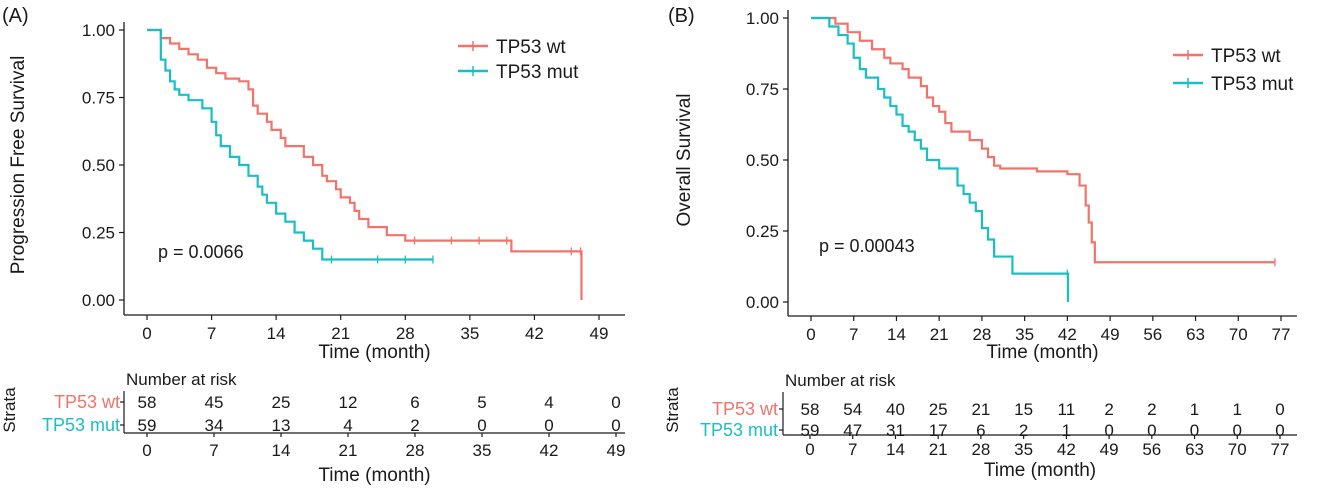  I want to click on x-tick-label: 70, so click(1238, 334).